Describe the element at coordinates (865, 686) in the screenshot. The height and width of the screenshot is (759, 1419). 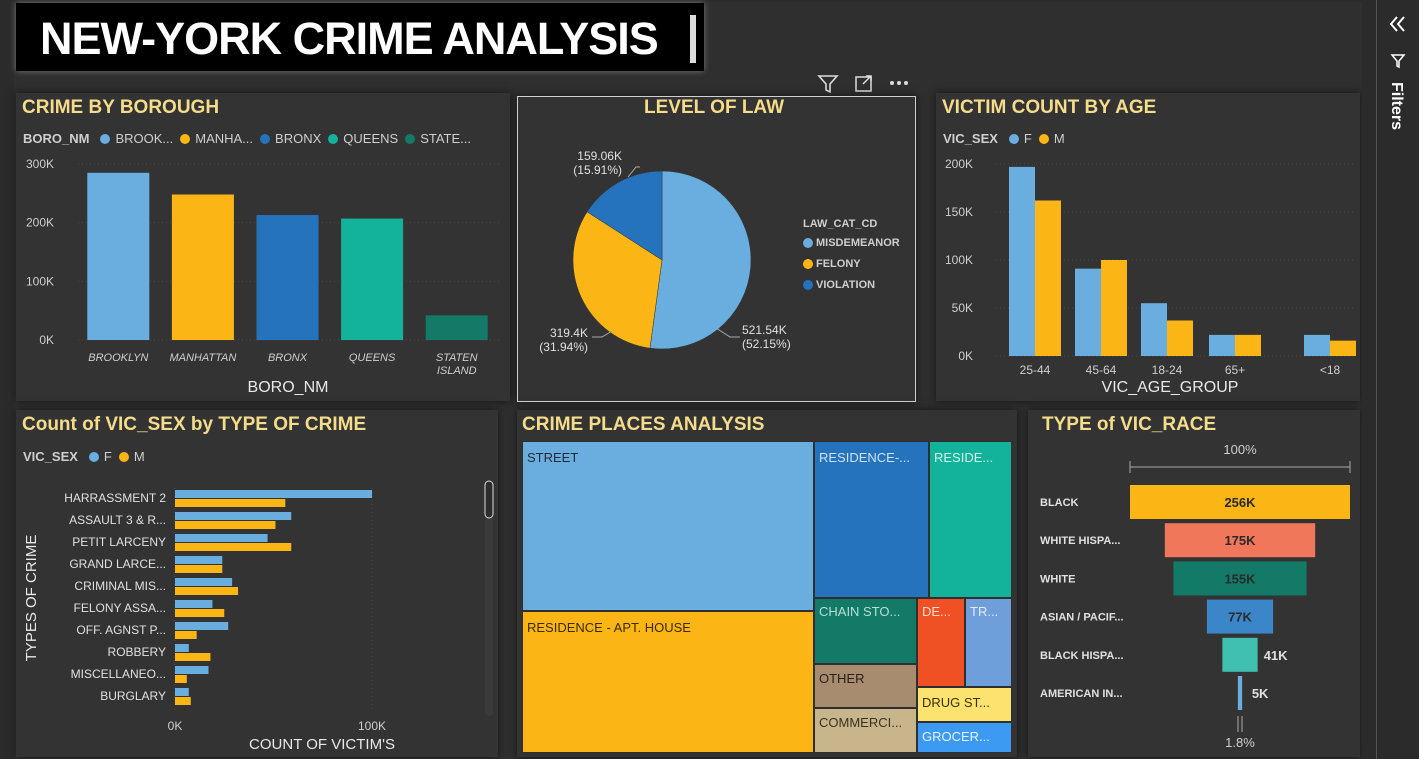
I see `treemap-tile-other: OTHER` at that location.